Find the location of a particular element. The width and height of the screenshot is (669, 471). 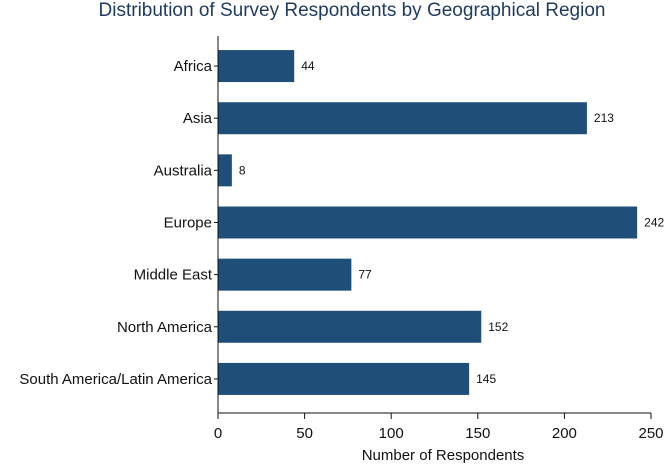

bar-asia is located at coordinates (402, 118).